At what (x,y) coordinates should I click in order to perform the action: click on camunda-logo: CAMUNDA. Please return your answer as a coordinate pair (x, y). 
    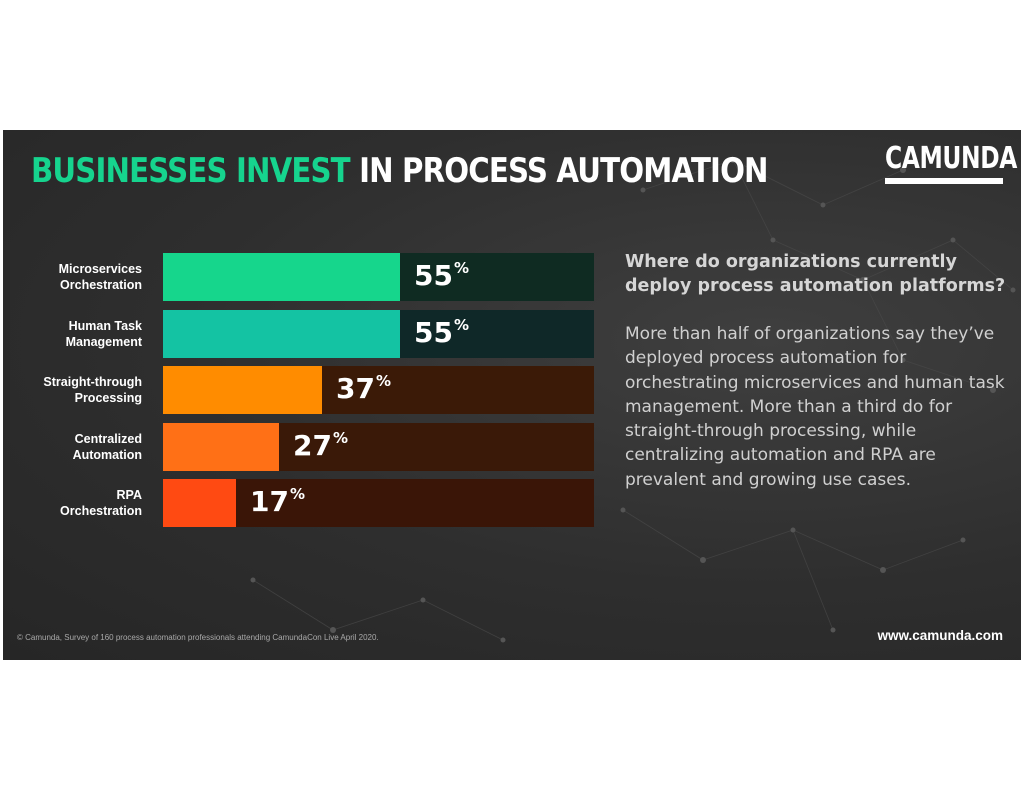
    Looking at the image, I should click on (951, 162).